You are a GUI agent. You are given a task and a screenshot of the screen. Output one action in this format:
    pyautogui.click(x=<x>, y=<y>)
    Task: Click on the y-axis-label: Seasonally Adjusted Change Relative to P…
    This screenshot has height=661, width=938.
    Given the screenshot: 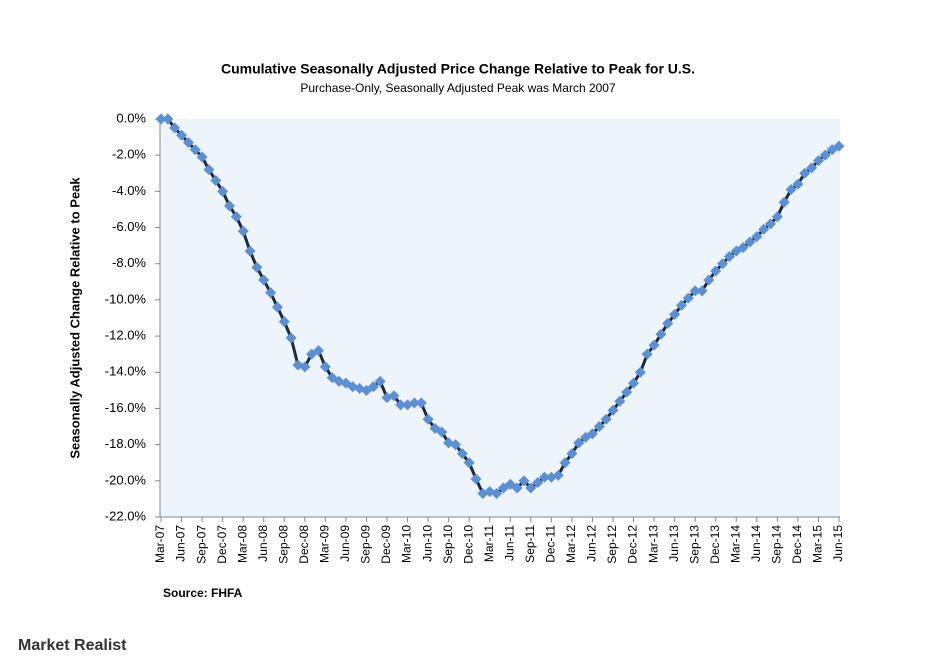 What is the action you would take?
    pyautogui.click(x=74, y=318)
    